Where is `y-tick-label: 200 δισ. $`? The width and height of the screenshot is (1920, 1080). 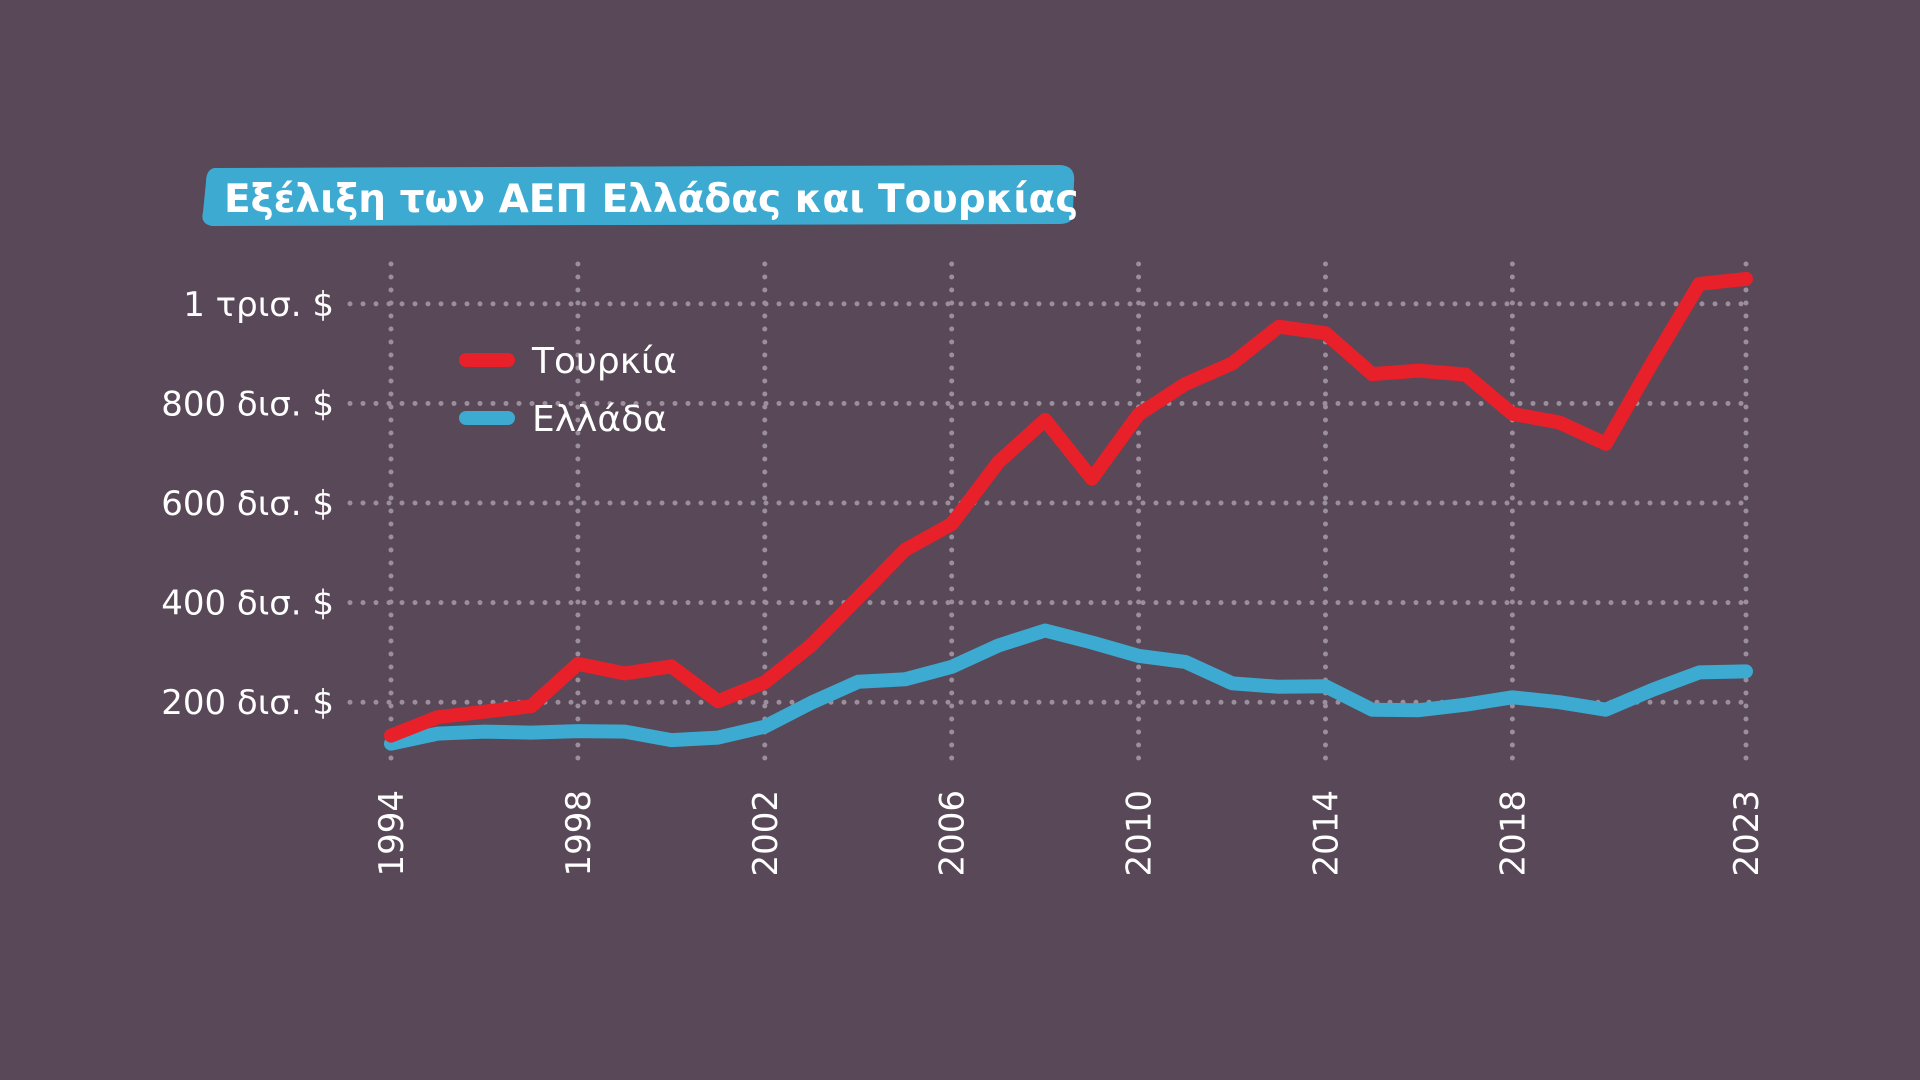
y-tick-label: 200 δισ. $ is located at coordinates (247, 703).